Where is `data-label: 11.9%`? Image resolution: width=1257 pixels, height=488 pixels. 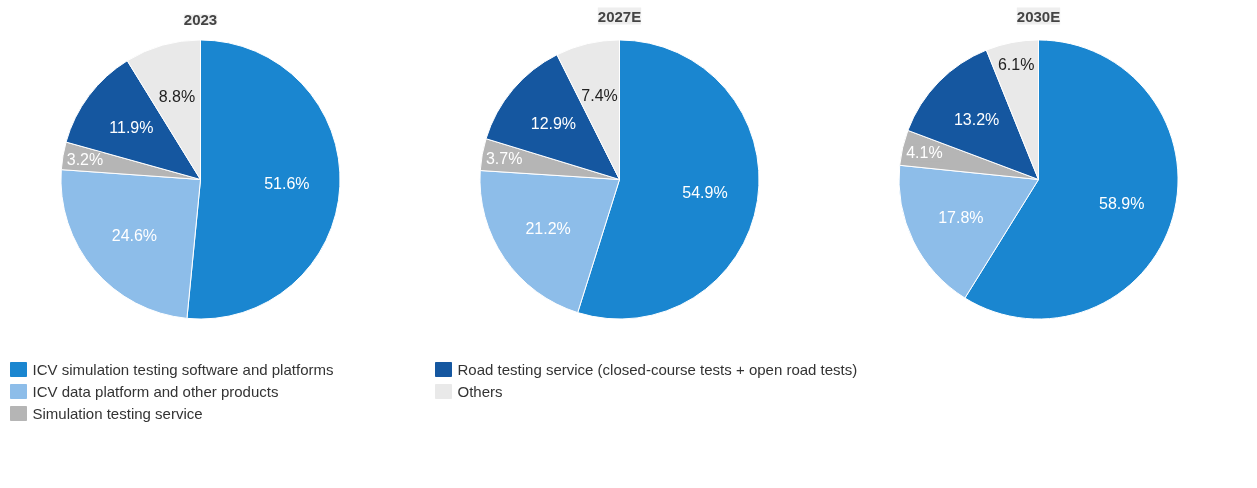 data-label: 11.9% is located at coordinates (131, 128).